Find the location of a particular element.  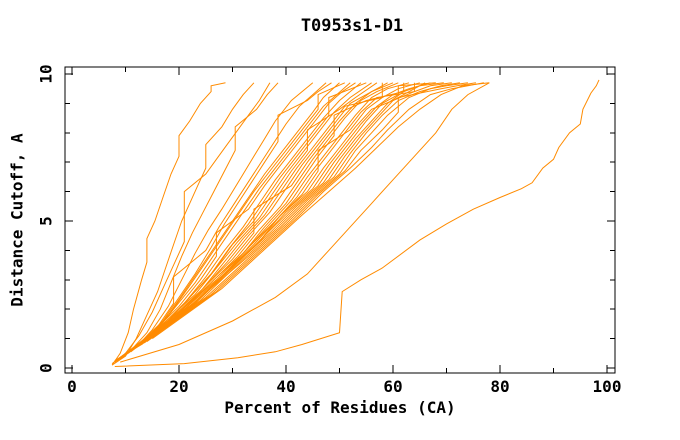

y-axis-label-text: Distance Cutoff, A is located at coordinates (17, 220).